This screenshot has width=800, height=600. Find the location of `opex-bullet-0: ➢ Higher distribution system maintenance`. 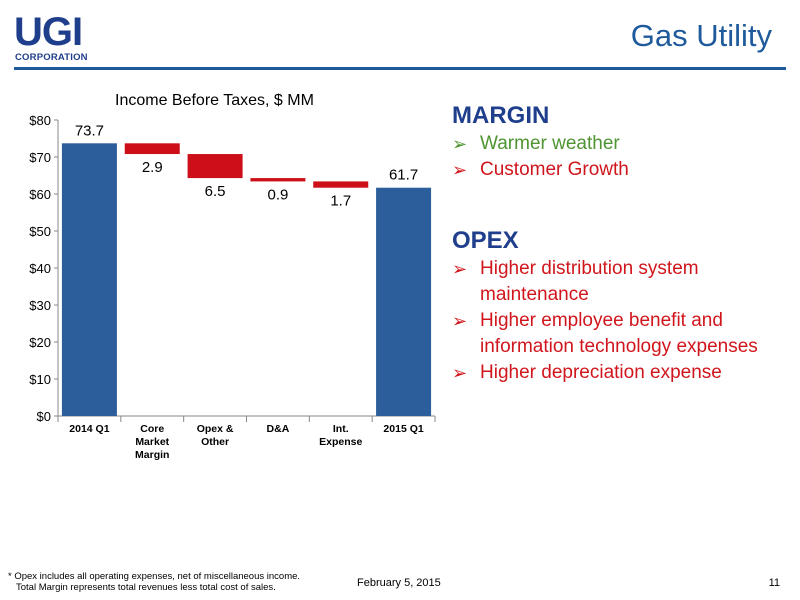

opex-bullet-0: ➢ Higher distribution system maintenance is located at coordinates (622, 282).